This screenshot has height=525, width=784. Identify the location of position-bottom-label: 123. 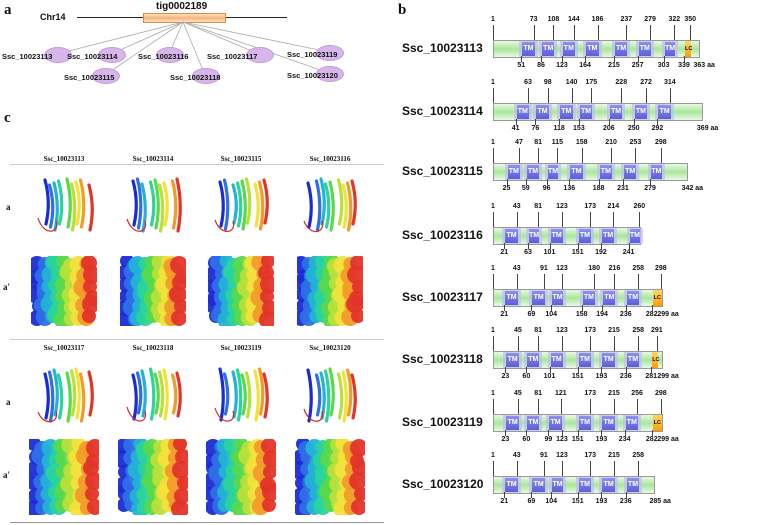
(562, 439).